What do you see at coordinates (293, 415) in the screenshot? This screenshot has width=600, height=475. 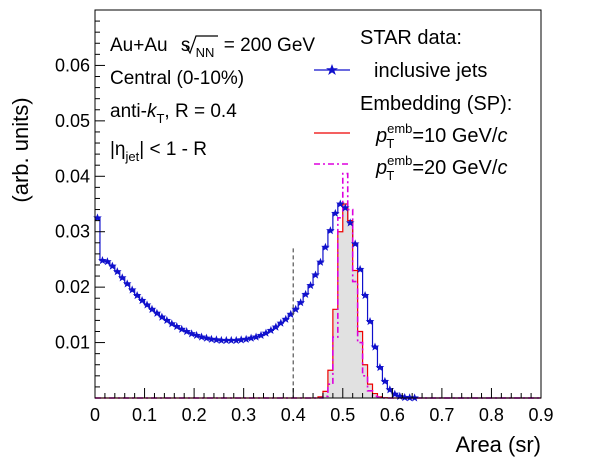 I see `x-tick-label: 0.4` at bounding box center [293, 415].